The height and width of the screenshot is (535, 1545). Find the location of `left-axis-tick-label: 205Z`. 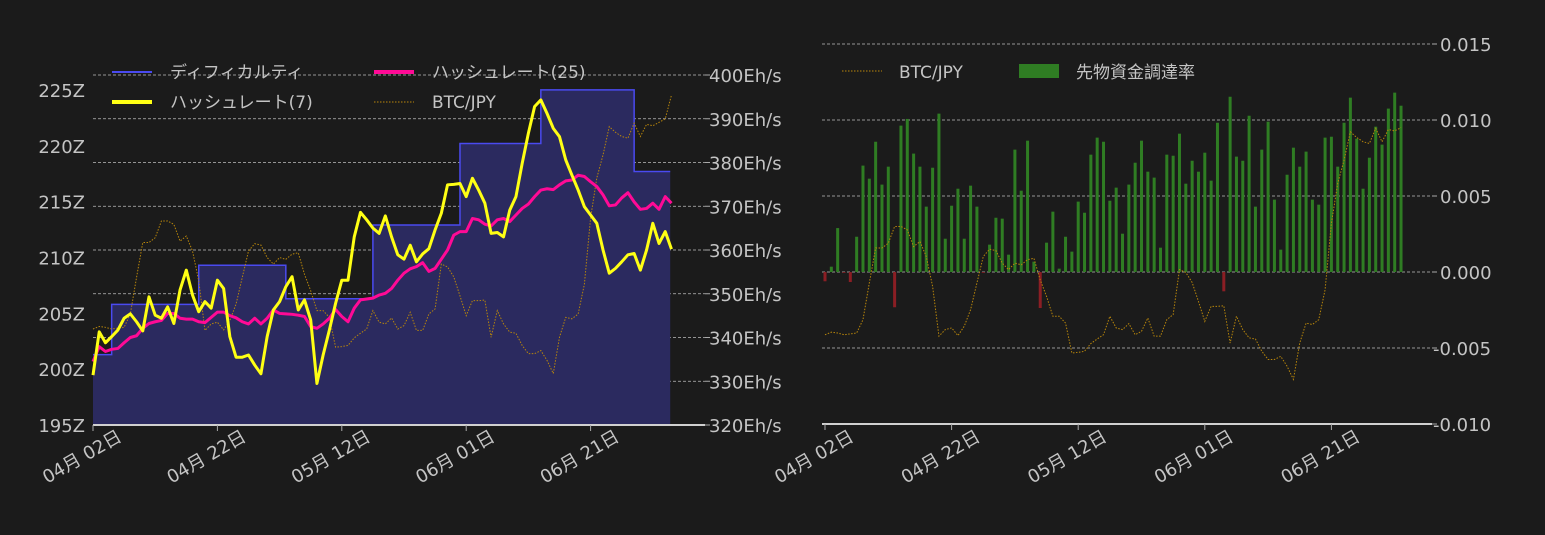

left-axis-tick-label: 205Z is located at coordinates (61, 314).